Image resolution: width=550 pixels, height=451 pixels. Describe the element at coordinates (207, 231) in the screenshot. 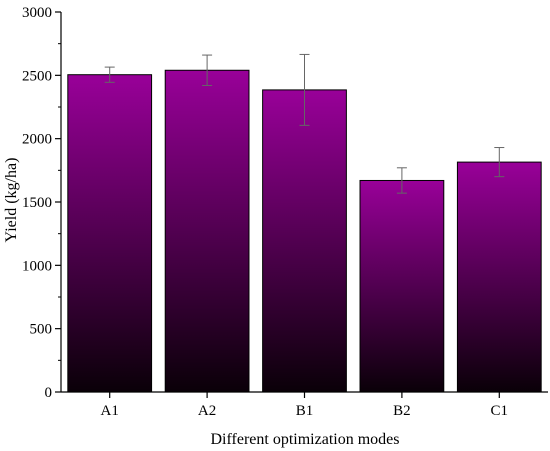

I see `bar-a2` at that location.